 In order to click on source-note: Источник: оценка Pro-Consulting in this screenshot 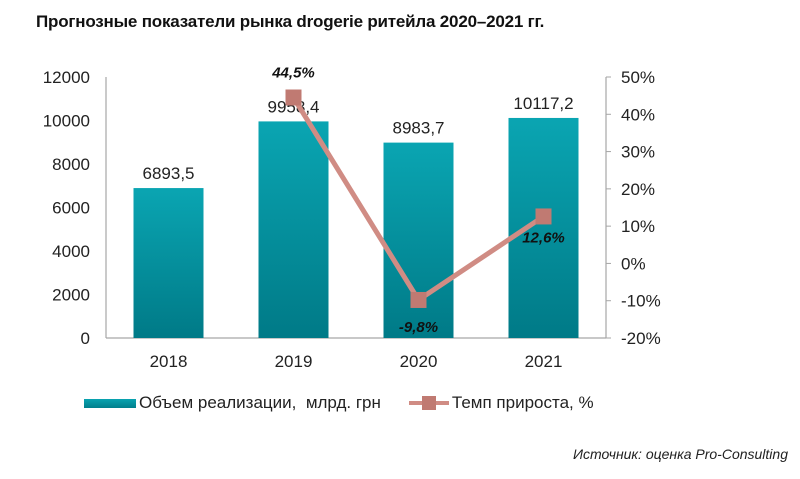, I will do `click(680, 454)`.